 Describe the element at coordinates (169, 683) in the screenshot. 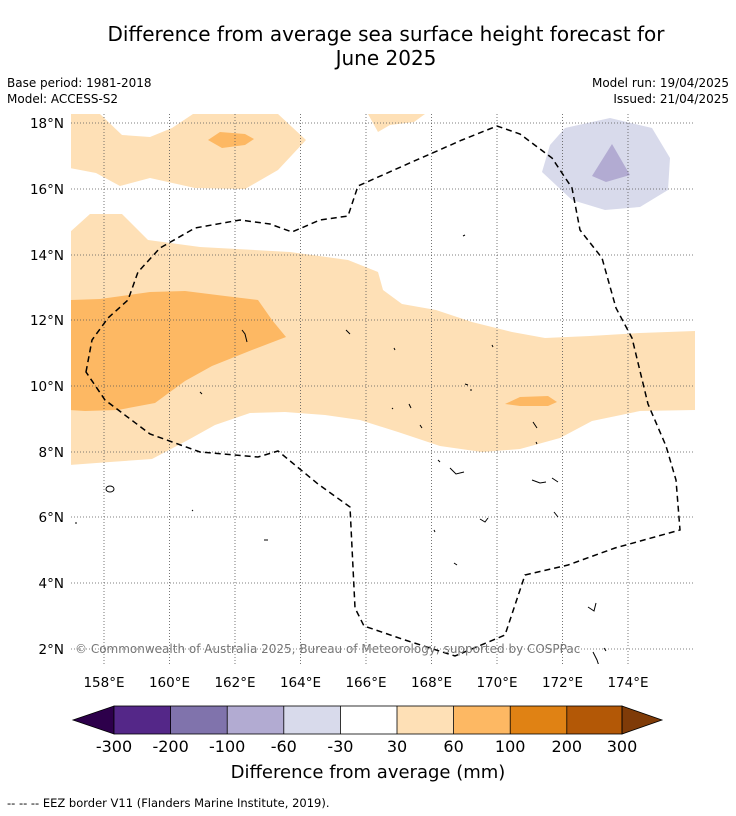

I see `lon-label: 160°E` at that location.